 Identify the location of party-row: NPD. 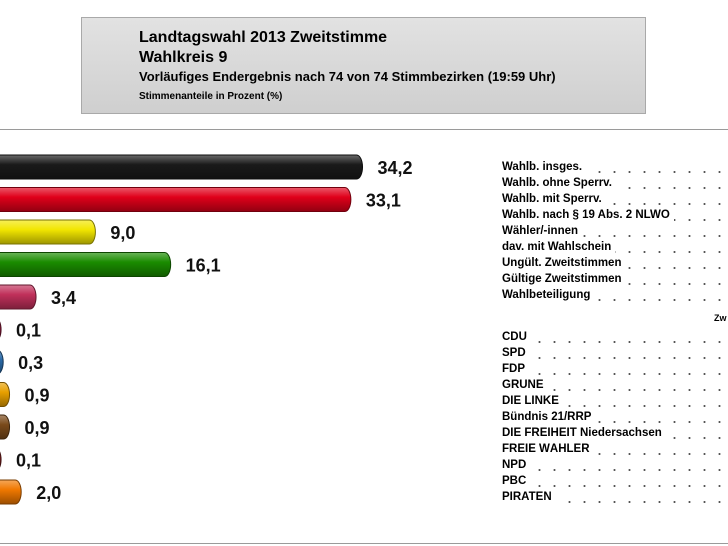
(615, 467).